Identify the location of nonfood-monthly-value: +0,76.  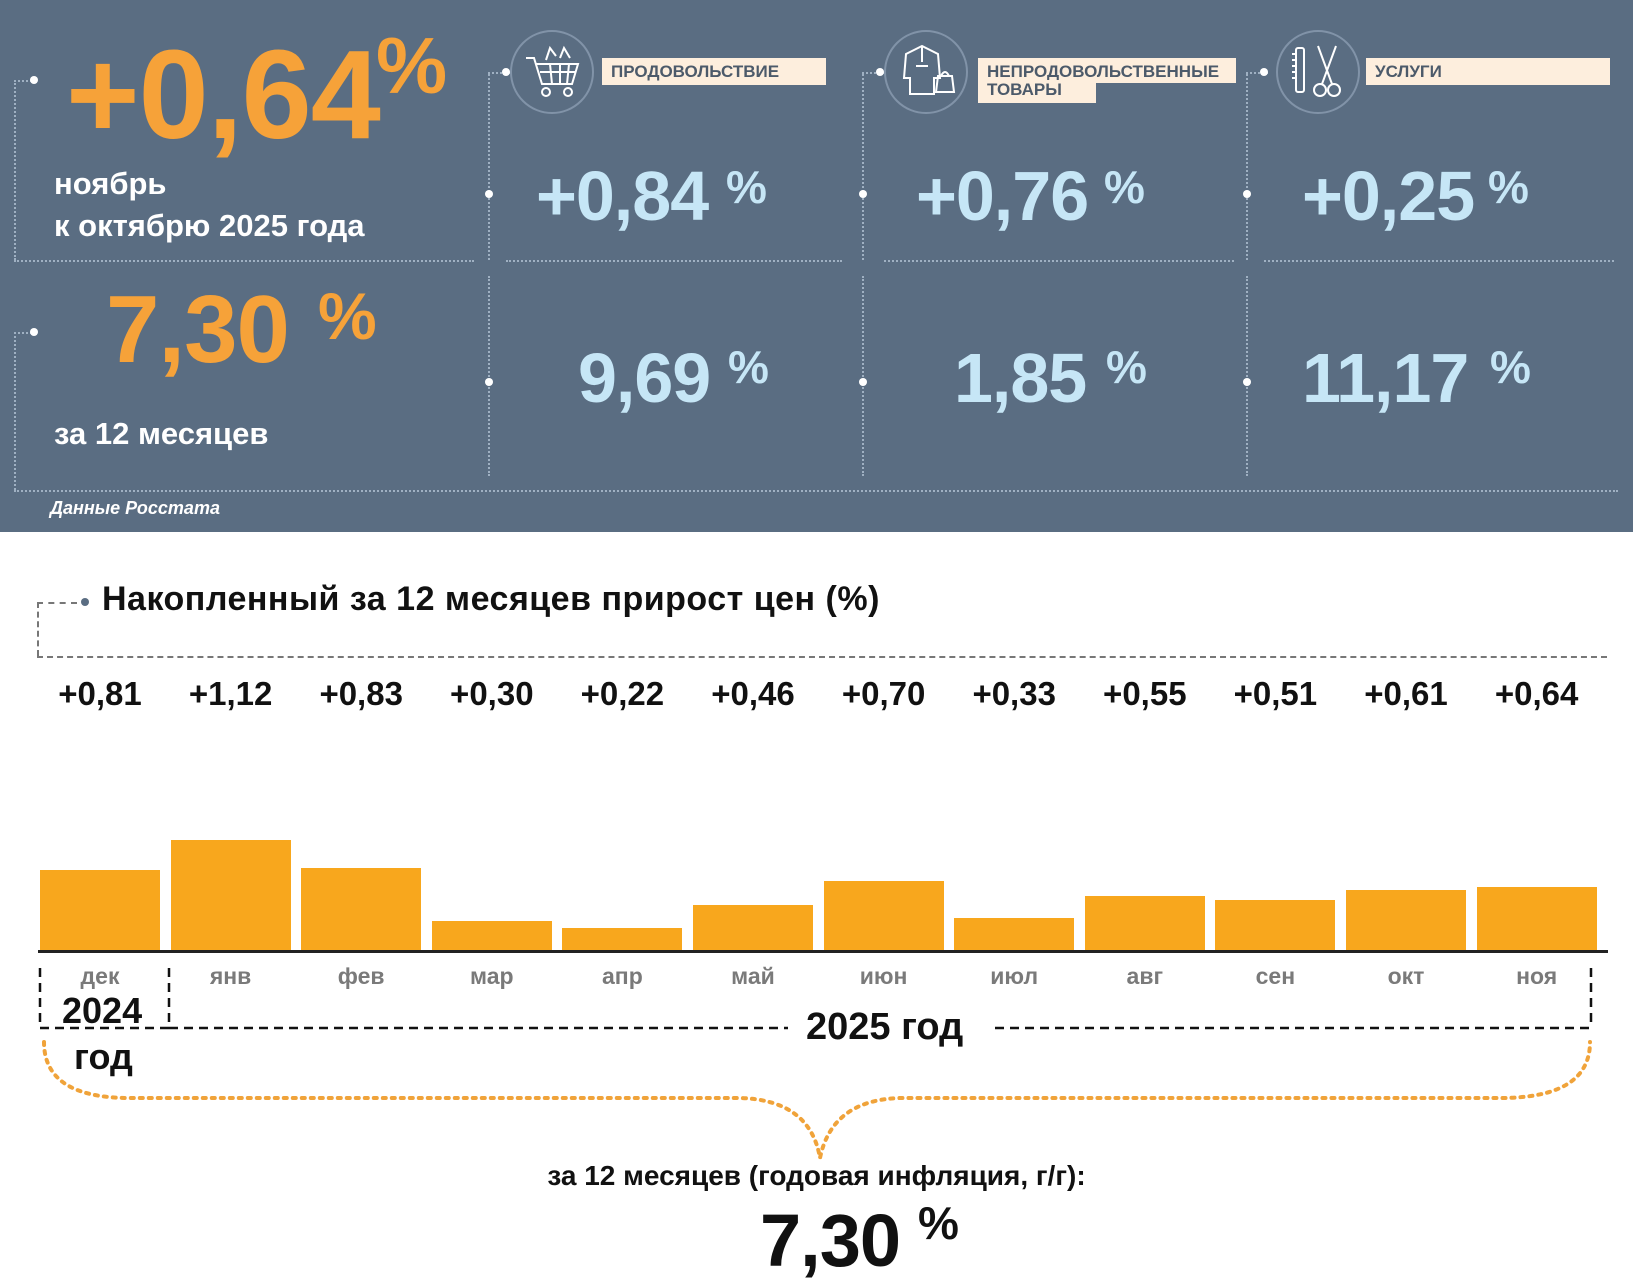
(1002, 196).